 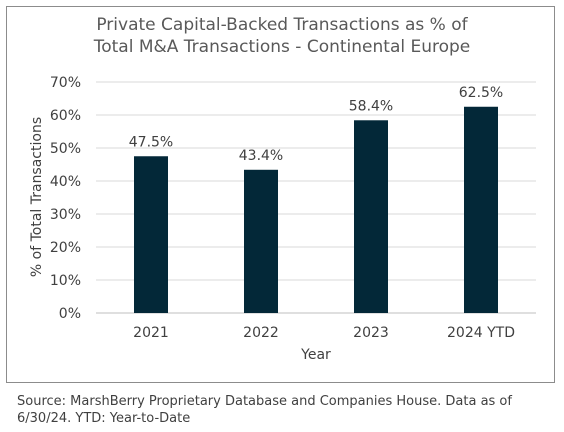 What do you see at coordinates (65, 215) in the screenshot?
I see `y-tick-label: 30%` at bounding box center [65, 215].